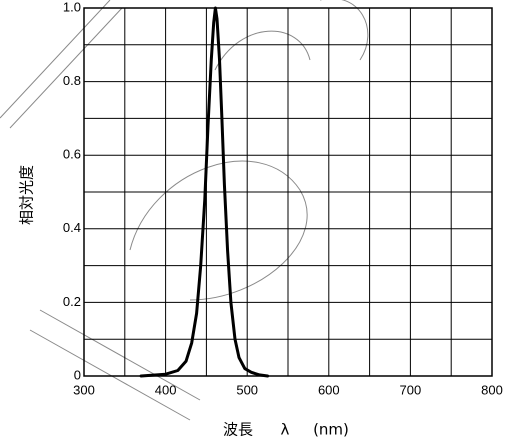 Image resolution: width=510 pixels, height=446 pixels. I want to click on y-tick-label: 1.0, so click(72, 7).